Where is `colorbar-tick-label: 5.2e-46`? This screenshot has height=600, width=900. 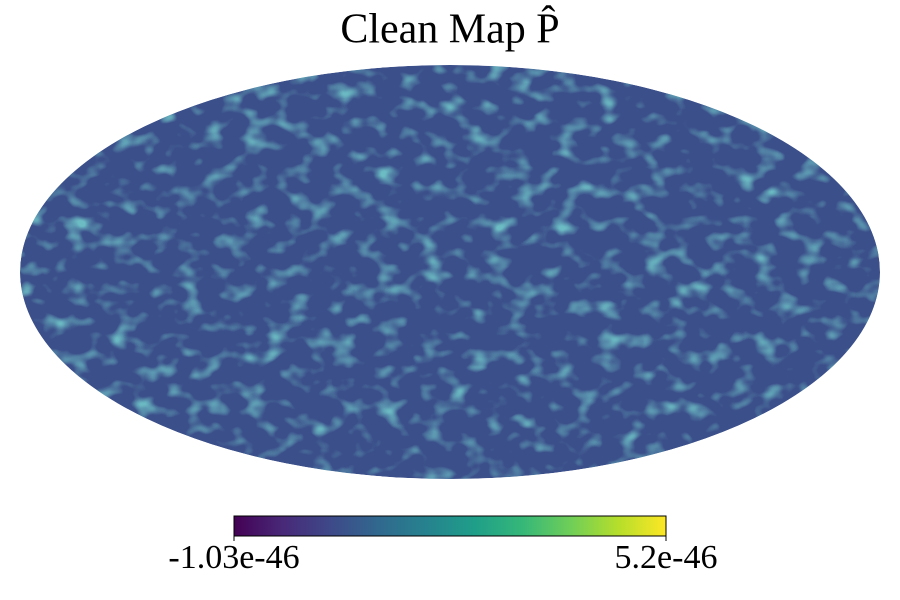
colorbar-tick-label: 5.2e-46 is located at coordinates (666, 557).